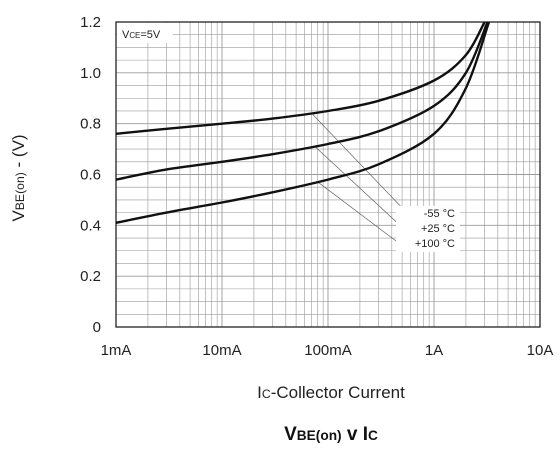 Image resolution: width=560 pixels, height=450 pixels. I want to click on condition-label: VCE=5V, so click(141, 35).